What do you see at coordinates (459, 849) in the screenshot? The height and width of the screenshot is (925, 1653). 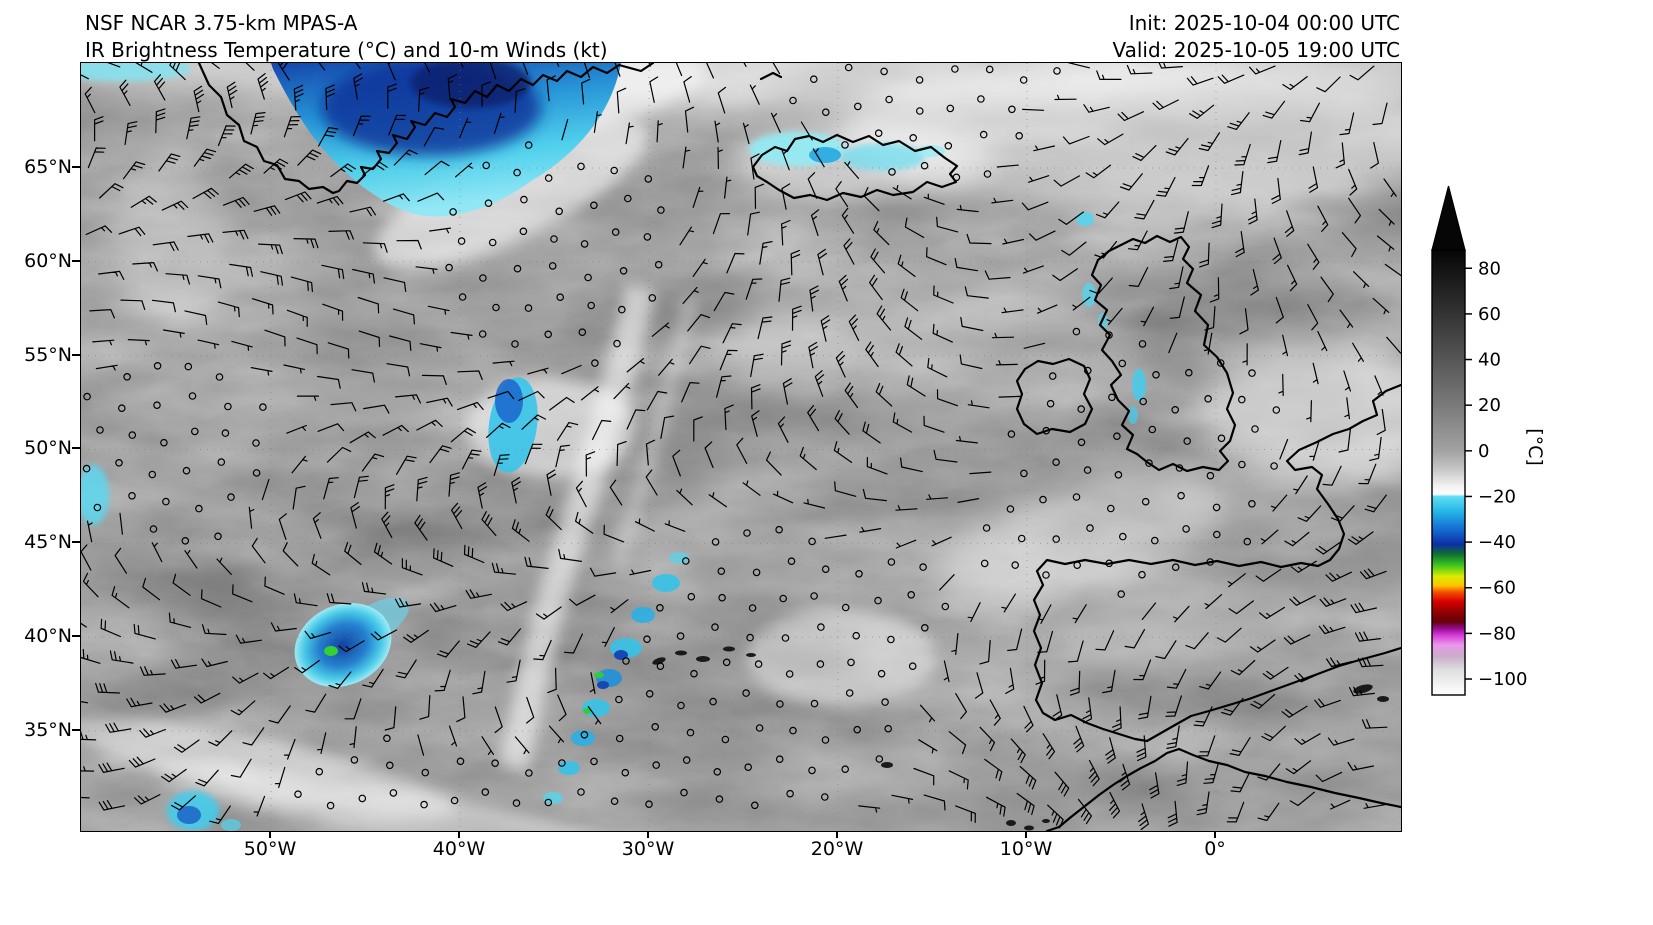 I see `x-tick-label: 40°W` at bounding box center [459, 849].